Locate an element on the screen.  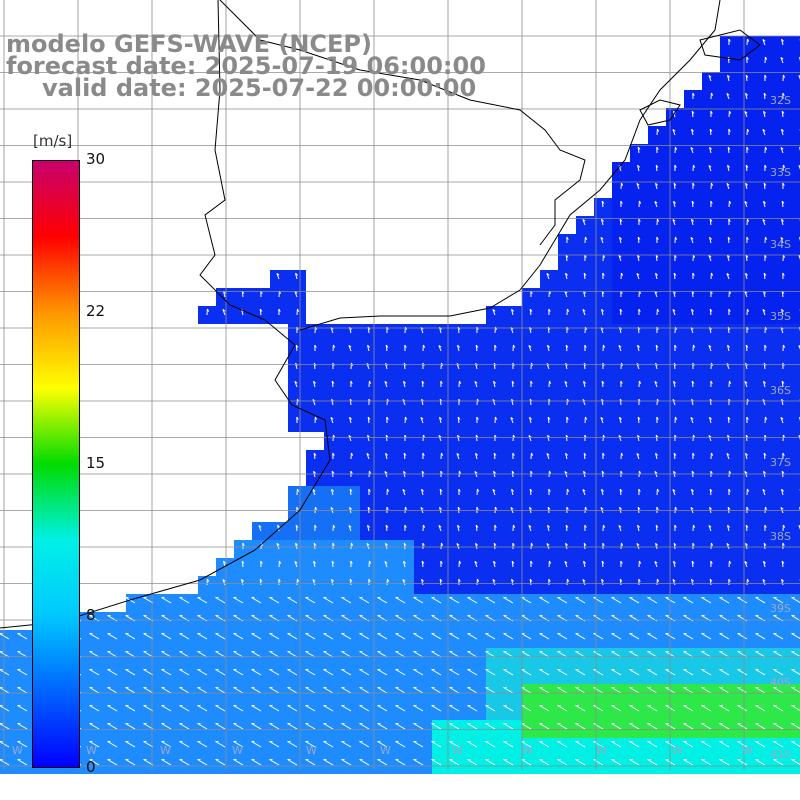
lat-label-41s: 41S is located at coordinates (780, 754).